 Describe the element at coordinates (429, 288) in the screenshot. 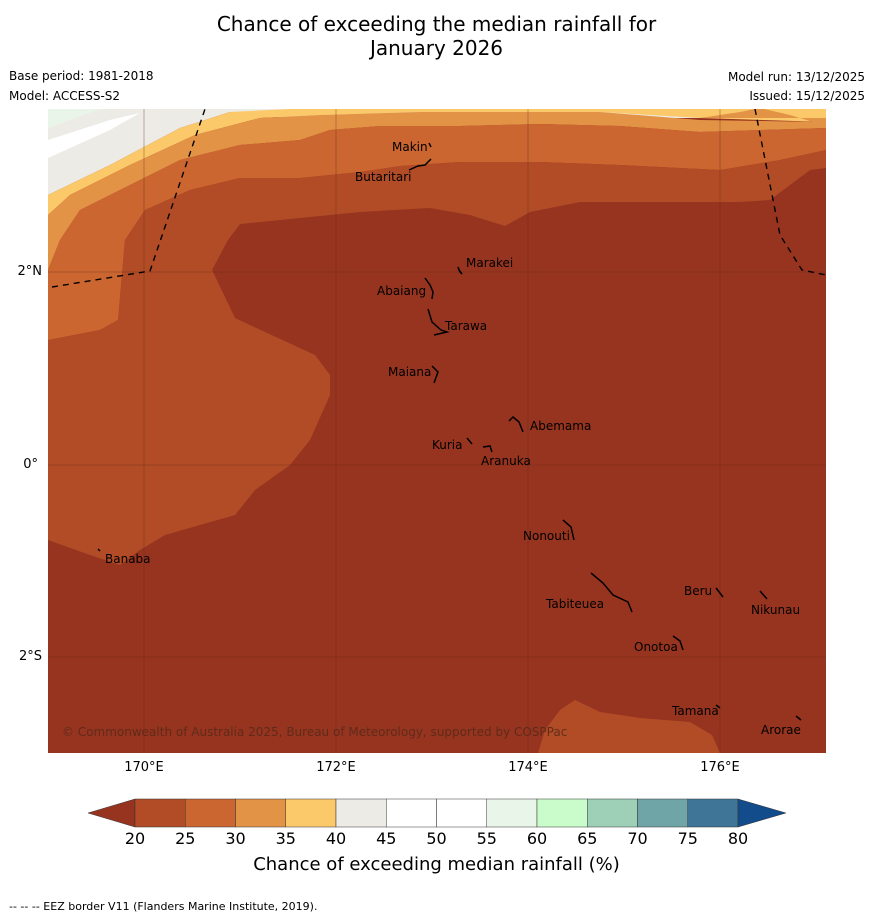

I see `abaiang-island` at that location.